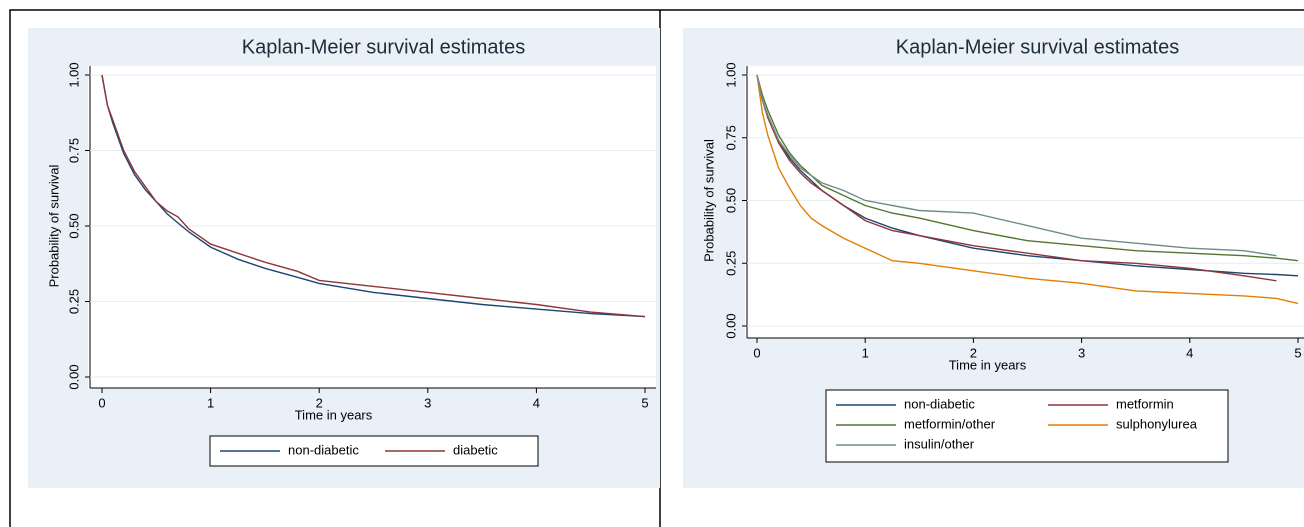 The image size is (1304, 527). I want to click on legend-label: metformin/other, so click(950, 423).